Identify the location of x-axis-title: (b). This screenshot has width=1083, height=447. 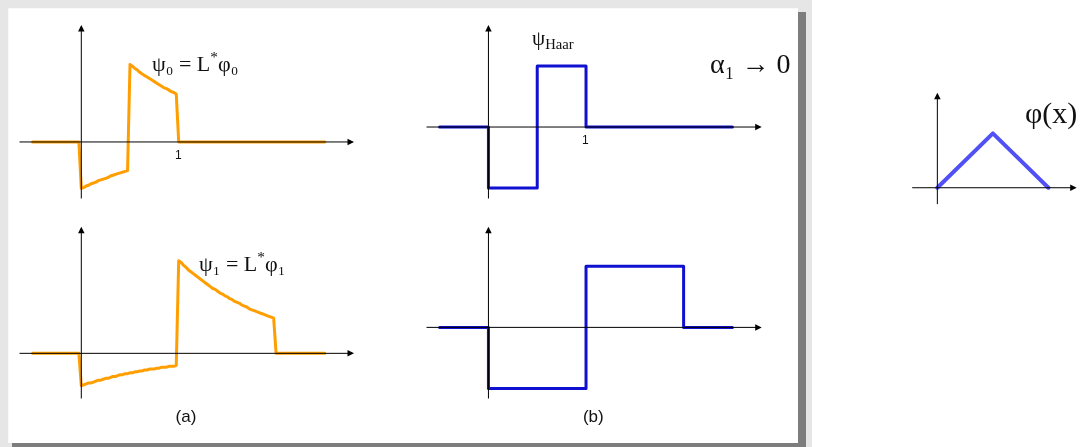
(593, 417).